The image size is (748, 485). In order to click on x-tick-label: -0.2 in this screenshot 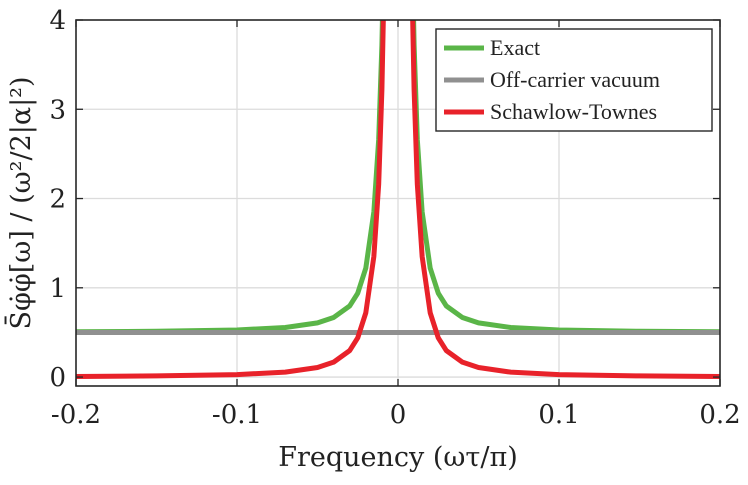, I will do `click(76, 415)`.